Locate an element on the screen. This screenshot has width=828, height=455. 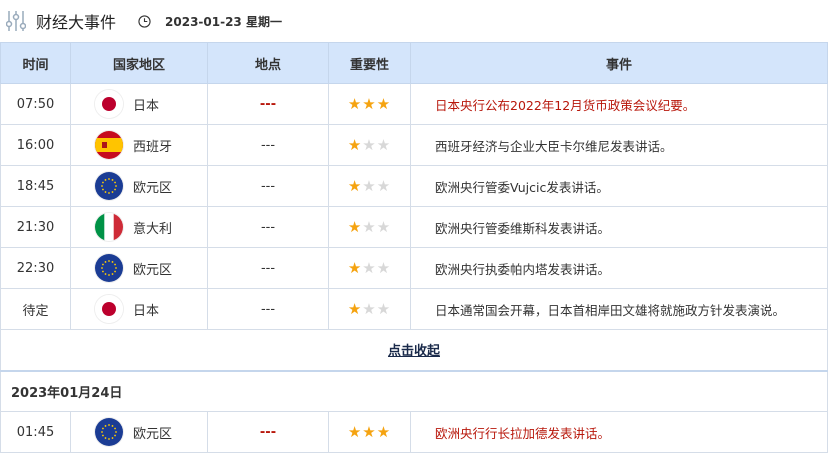
event-row: 16:00 西班牙 --- ★★★ 西班牙经济与企业大臣卡尔维尼发表讲话。 is located at coordinates (414, 145).